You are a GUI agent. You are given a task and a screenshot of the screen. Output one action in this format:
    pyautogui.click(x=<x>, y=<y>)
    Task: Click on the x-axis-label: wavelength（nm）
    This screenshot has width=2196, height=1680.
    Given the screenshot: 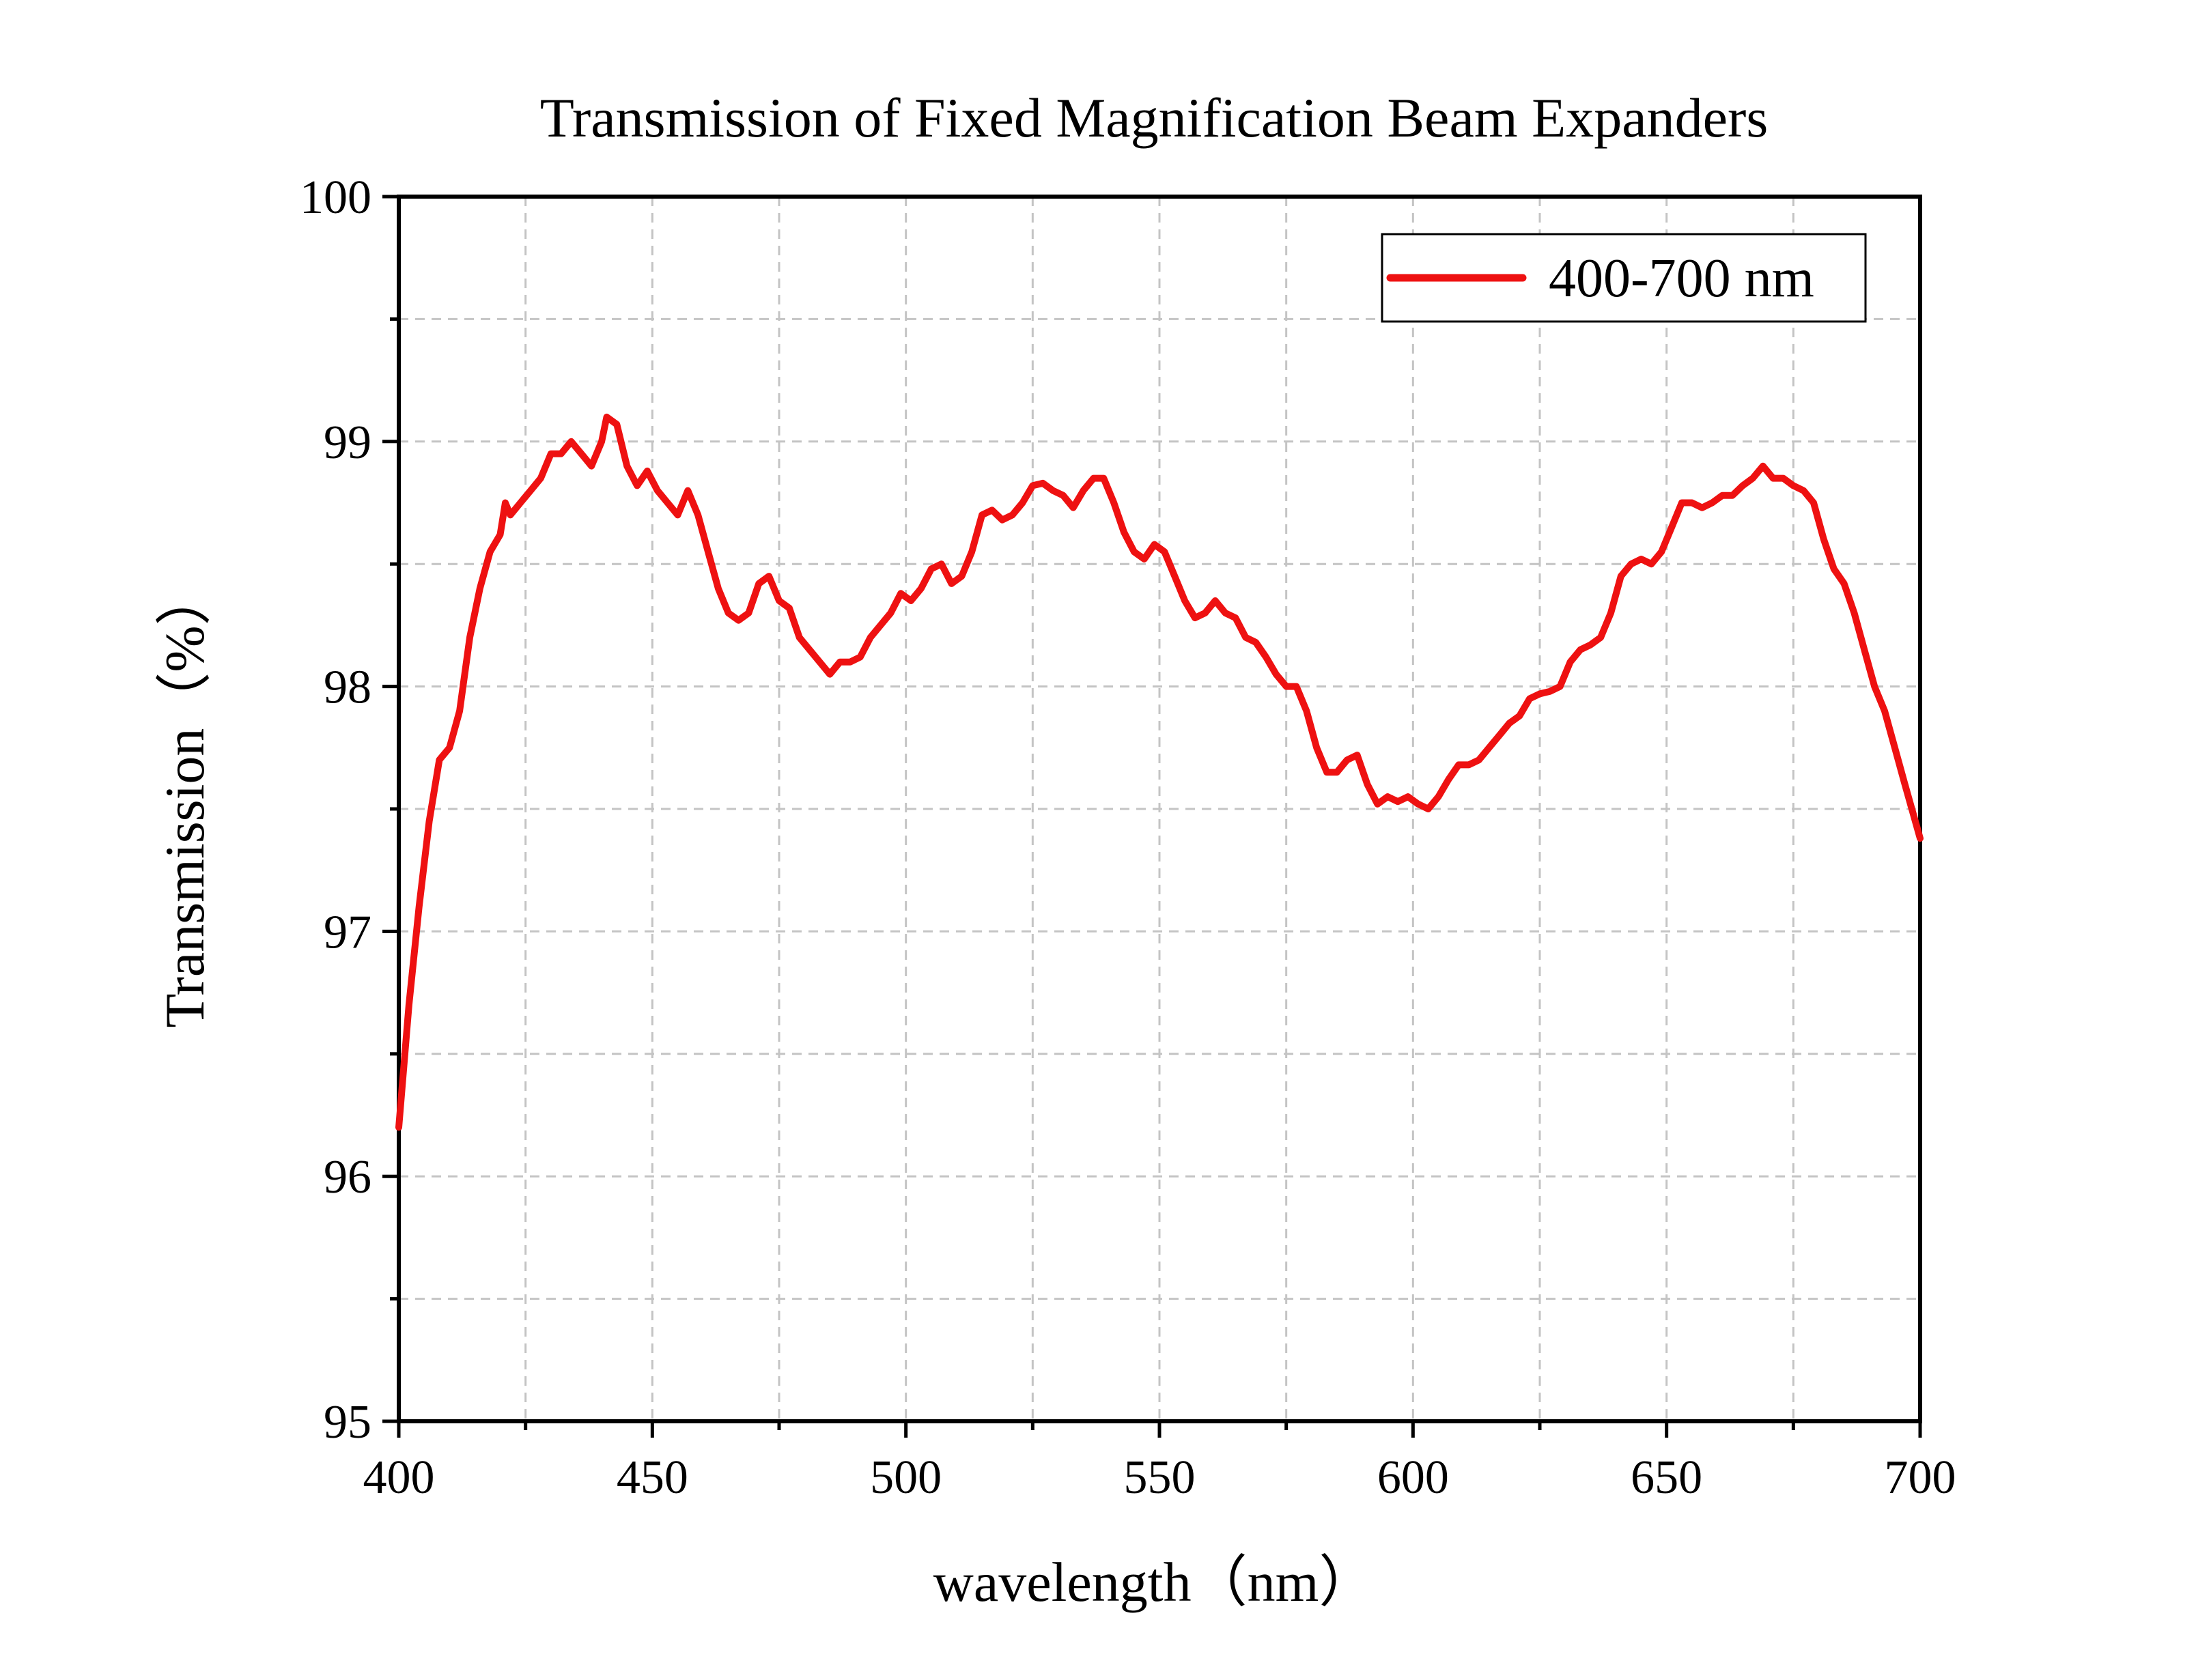 What is the action you would take?
    pyautogui.click(x=1154, y=1582)
    